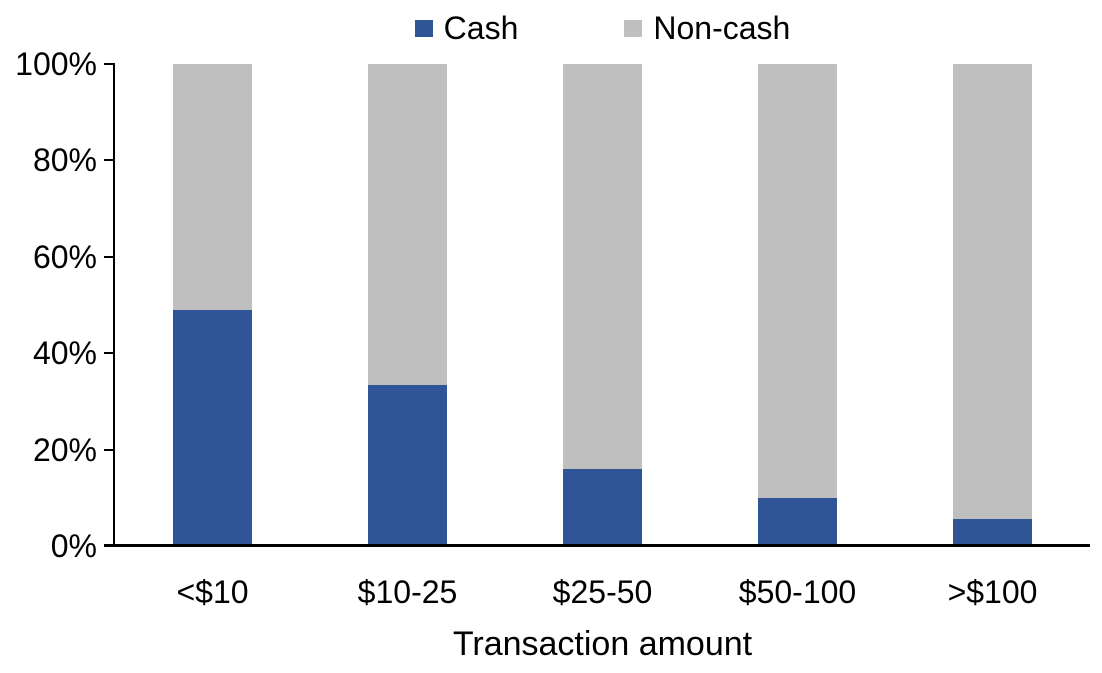  What do you see at coordinates (64, 449) in the screenshot?
I see `y-tick-label: 20%` at bounding box center [64, 449].